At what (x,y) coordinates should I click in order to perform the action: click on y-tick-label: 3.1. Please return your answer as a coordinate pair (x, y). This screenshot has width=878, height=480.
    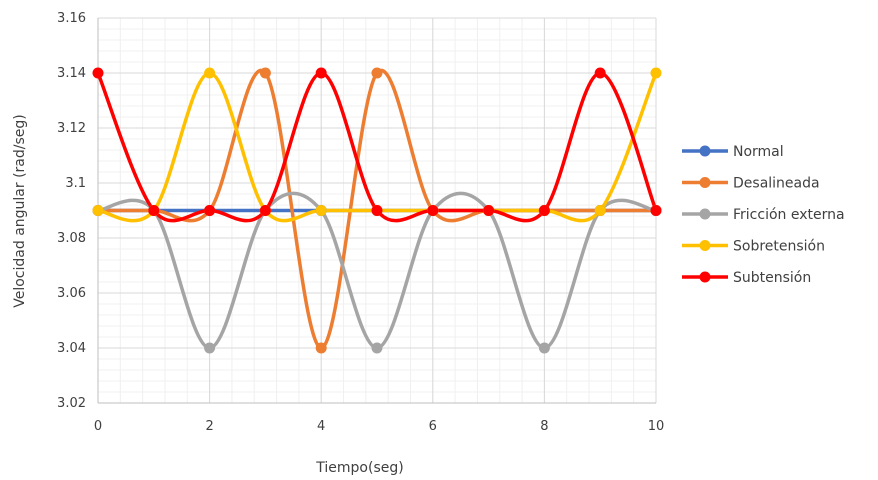
    Looking at the image, I should click on (75, 183).